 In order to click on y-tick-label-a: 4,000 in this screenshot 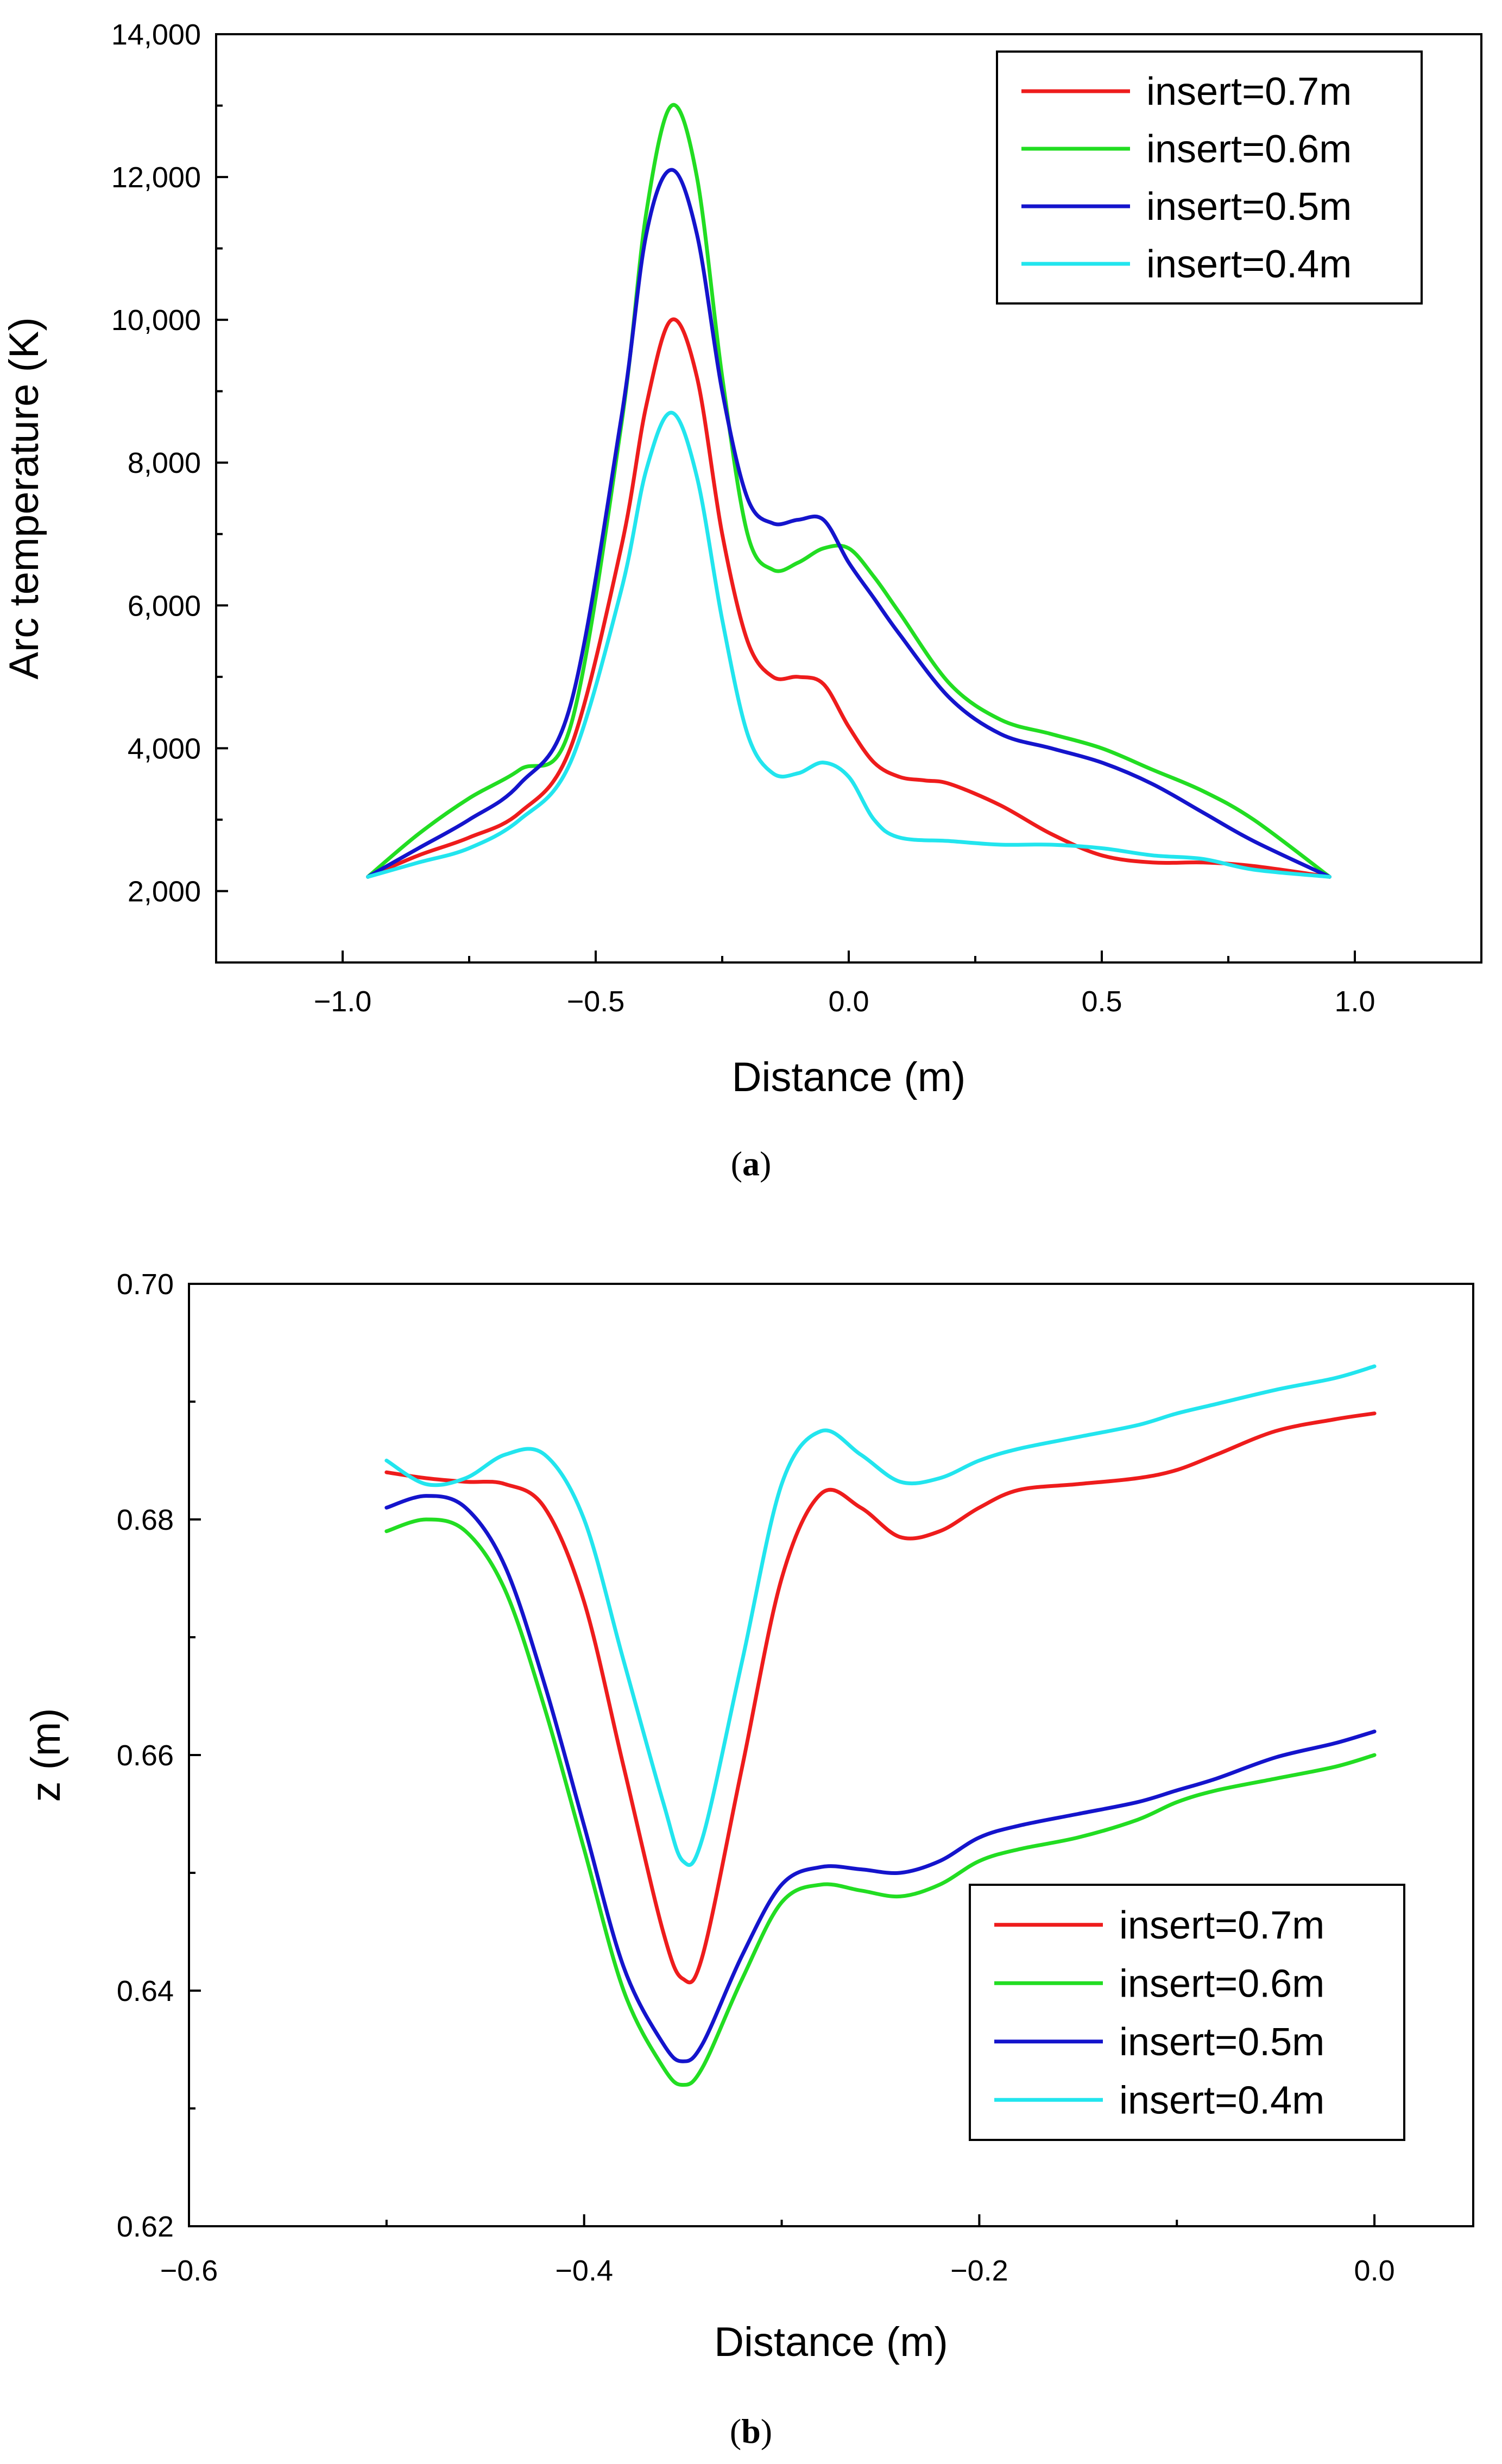, I will do `click(164, 748)`.